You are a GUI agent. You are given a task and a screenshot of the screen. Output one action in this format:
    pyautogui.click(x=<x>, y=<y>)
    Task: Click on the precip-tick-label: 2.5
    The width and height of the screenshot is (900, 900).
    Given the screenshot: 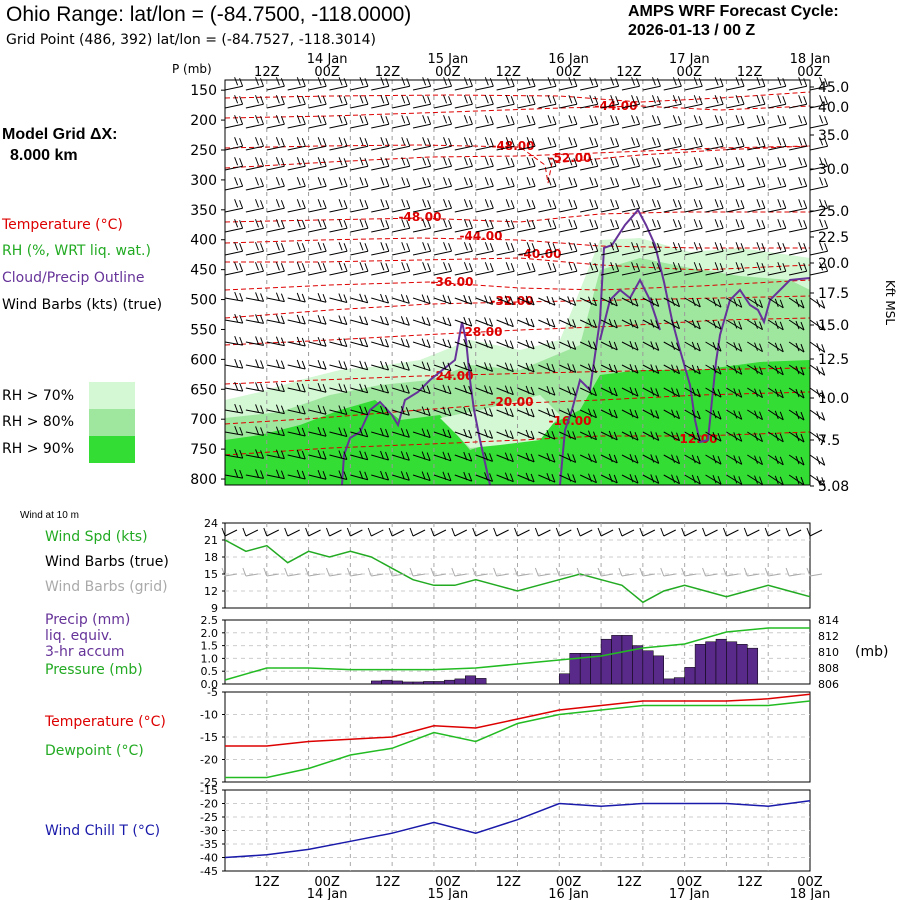 What is the action you would take?
    pyautogui.click(x=210, y=620)
    